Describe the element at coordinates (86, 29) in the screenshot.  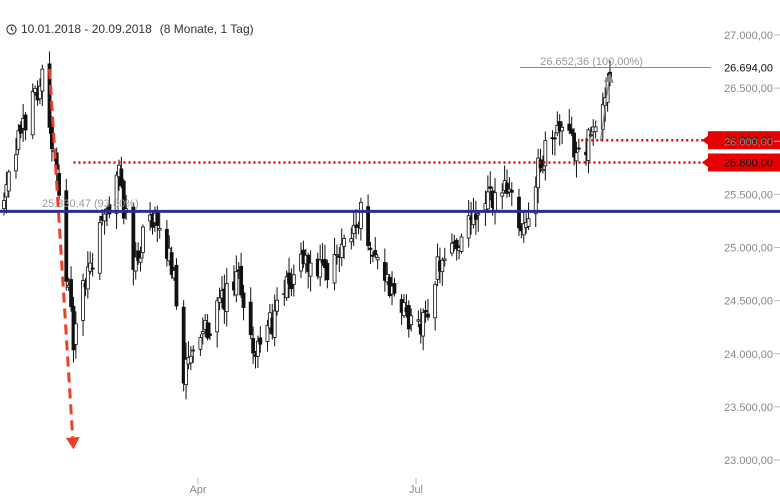
I see `date-range: 10.01.2018 - 20.09.2018` at that location.